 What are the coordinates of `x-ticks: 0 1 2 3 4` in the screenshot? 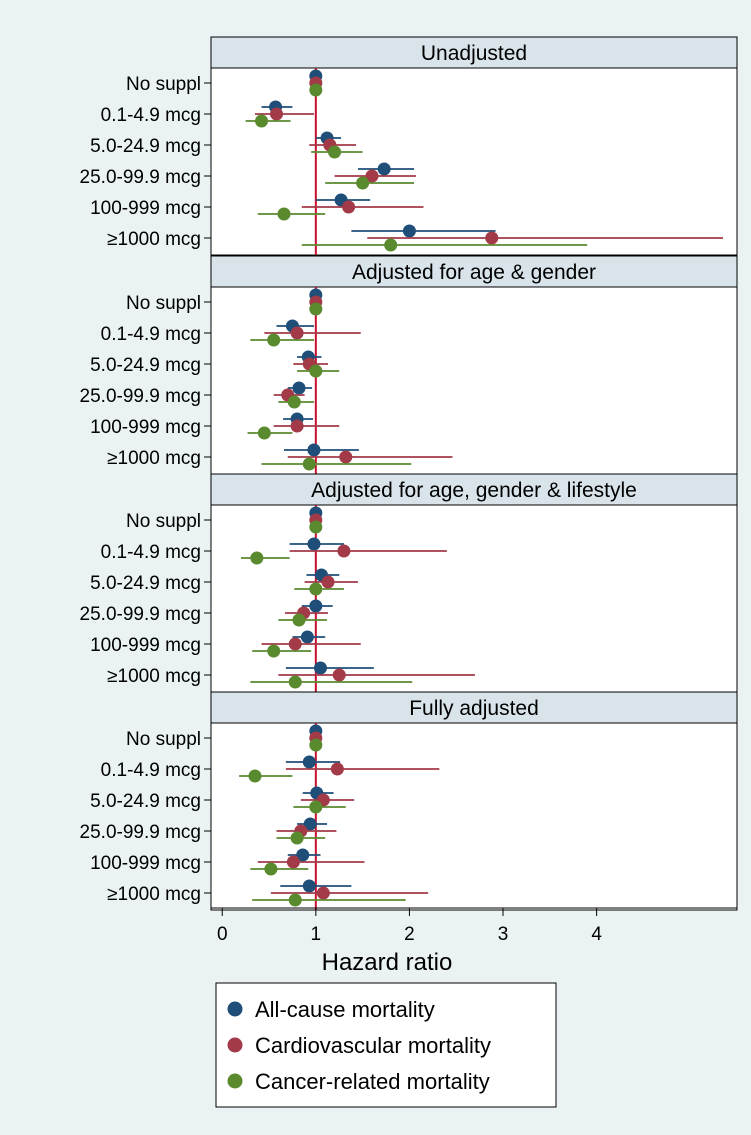 It's located at (409, 926).